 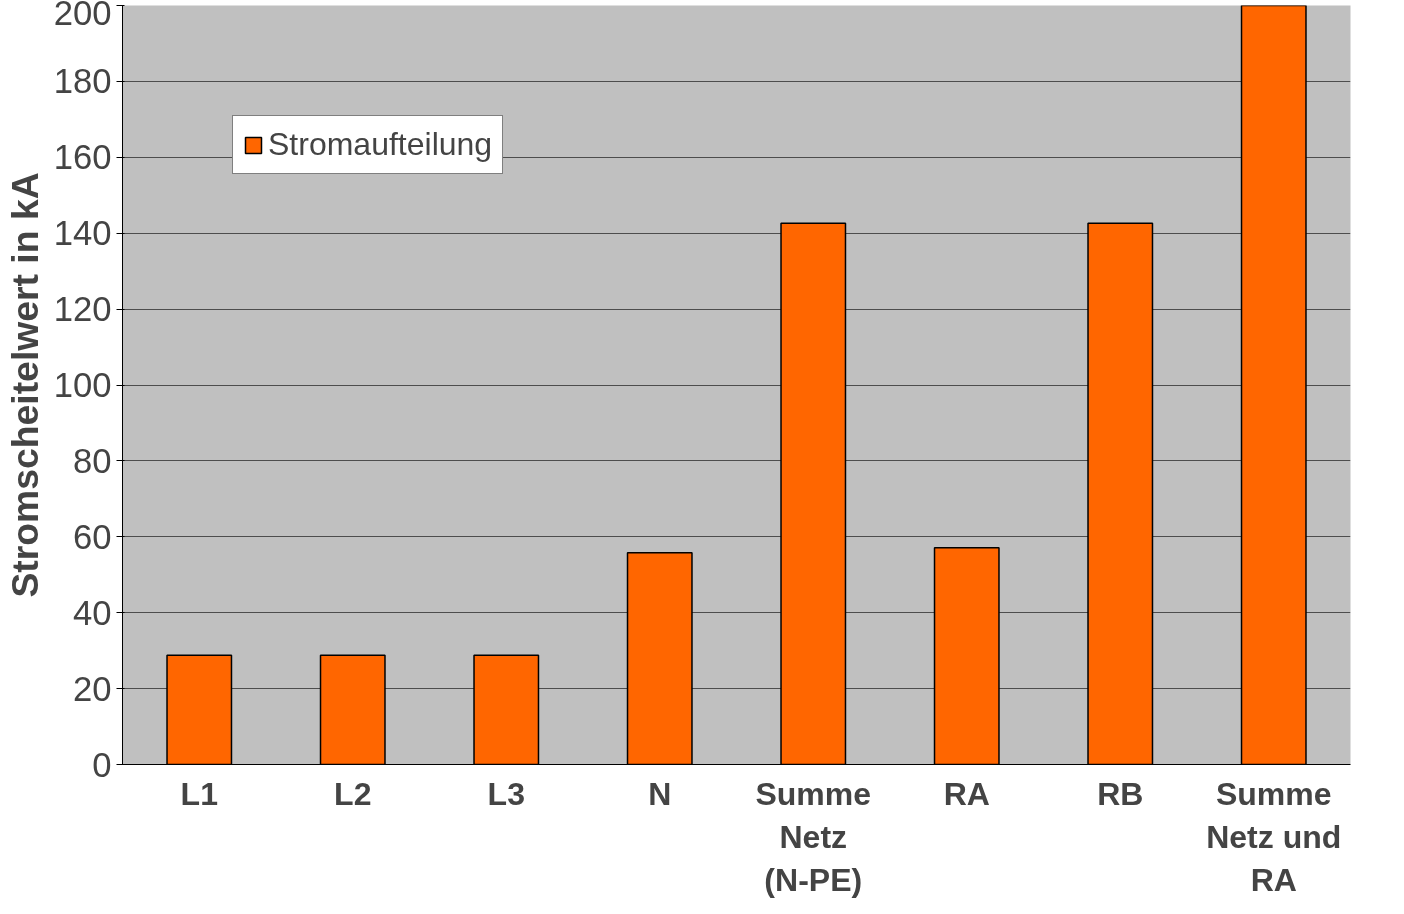 I want to click on y-tick-label: 20, so click(x=92, y=688).